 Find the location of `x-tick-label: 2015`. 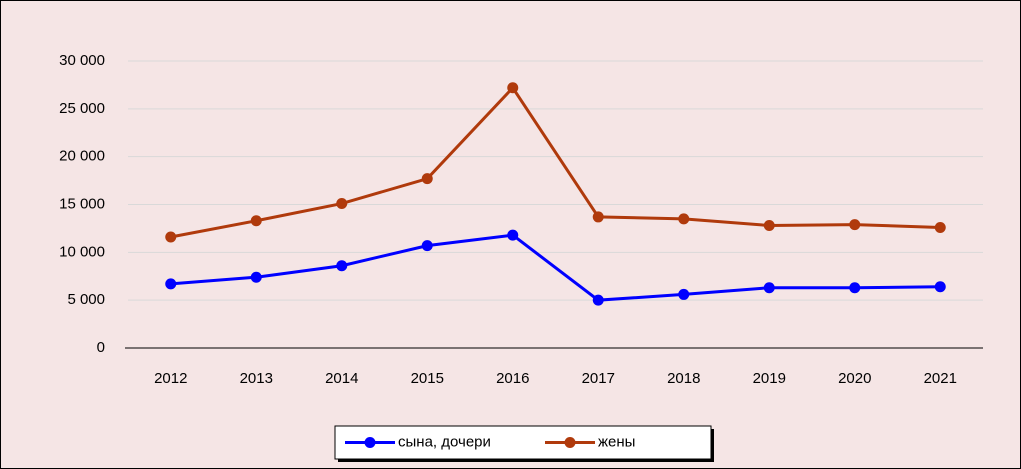

x-tick-label: 2015 is located at coordinates (427, 378).